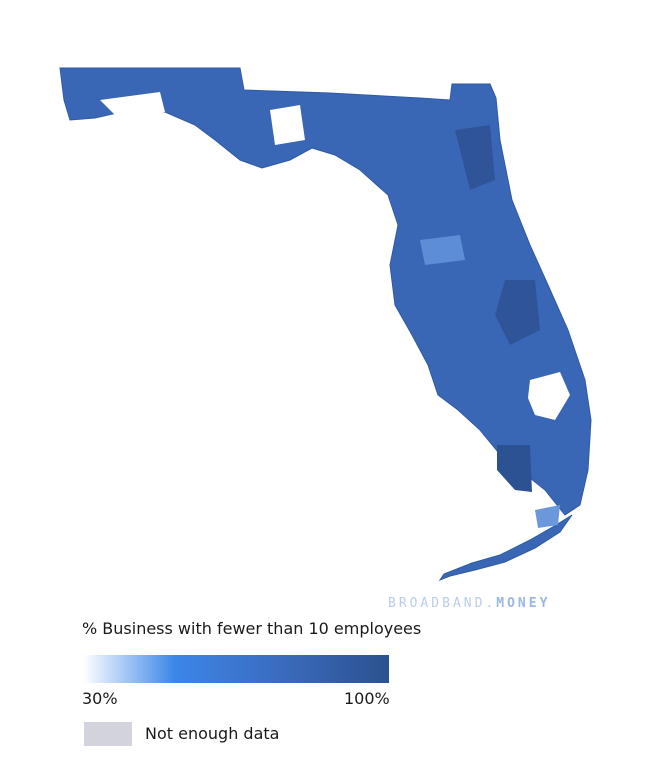 This screenshot has height=783, width=646. What do you see at coordinates (108, 734) in the screenshot?
I see `no-data-swatch` at bounding box center [108, 734].